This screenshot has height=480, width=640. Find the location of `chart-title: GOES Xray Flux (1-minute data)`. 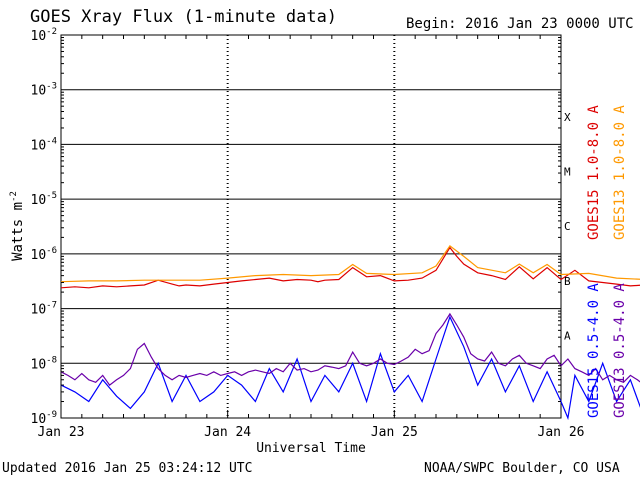

chart-title: GOES Xray Flux (1-minute data) is located at coordinates (184, 17).